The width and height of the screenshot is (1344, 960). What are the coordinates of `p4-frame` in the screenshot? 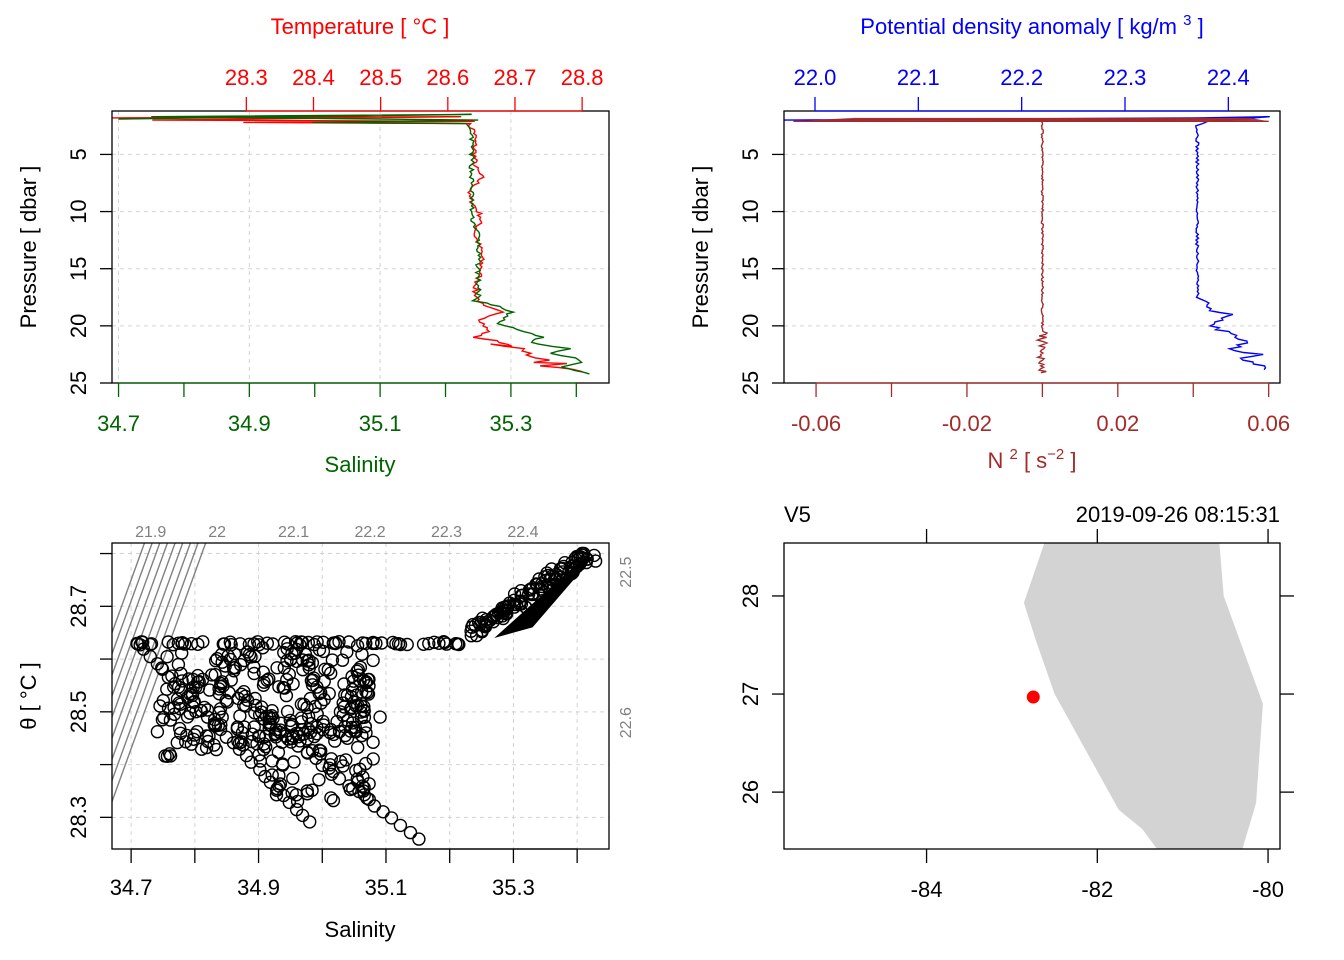 It's located at (1032, 696).